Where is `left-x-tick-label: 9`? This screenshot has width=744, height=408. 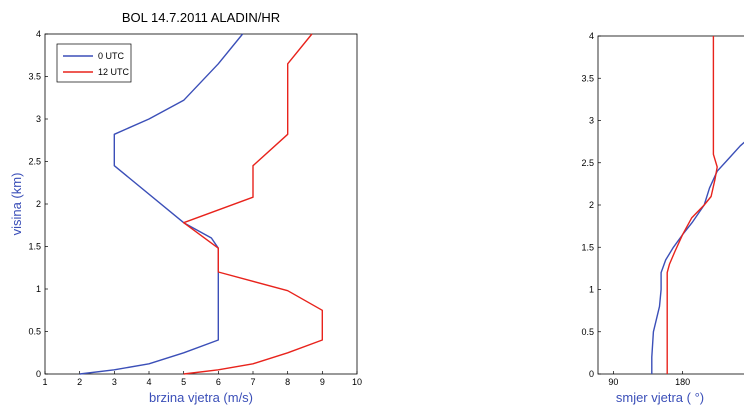 left-x-tick-label: 9 is located at coordinates (322, 382).